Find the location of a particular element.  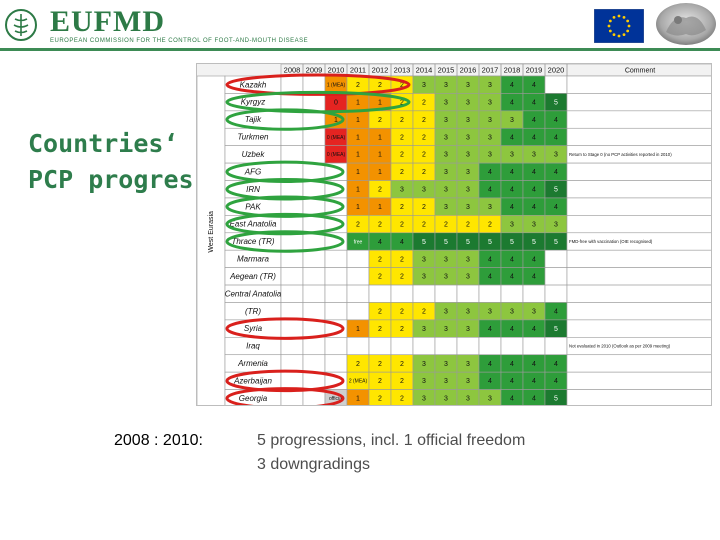

country-name: Uzbek is located at coordinates (254, 154).